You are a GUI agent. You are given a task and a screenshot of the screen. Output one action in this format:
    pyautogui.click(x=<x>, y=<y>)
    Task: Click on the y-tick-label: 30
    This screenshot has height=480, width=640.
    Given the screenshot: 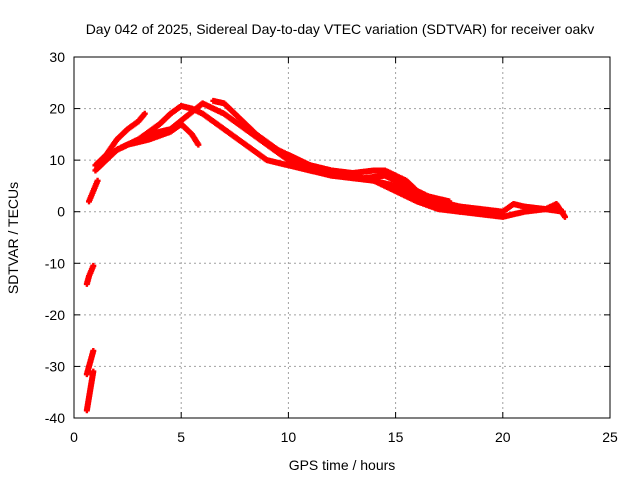 What is the action you would take?
    pyautogui.click(x=57, y=57)
    